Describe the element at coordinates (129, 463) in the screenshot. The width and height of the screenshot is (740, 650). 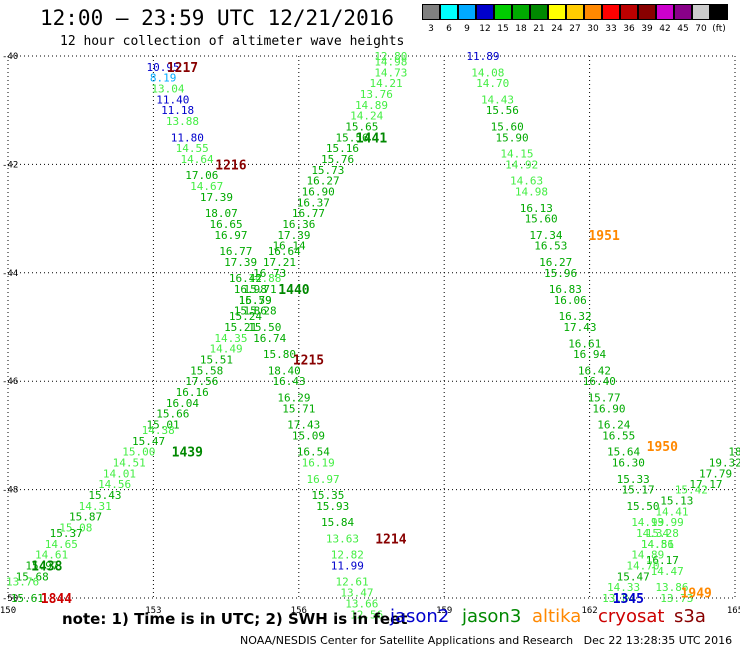
I see `swh-value: 14.51` at that location.